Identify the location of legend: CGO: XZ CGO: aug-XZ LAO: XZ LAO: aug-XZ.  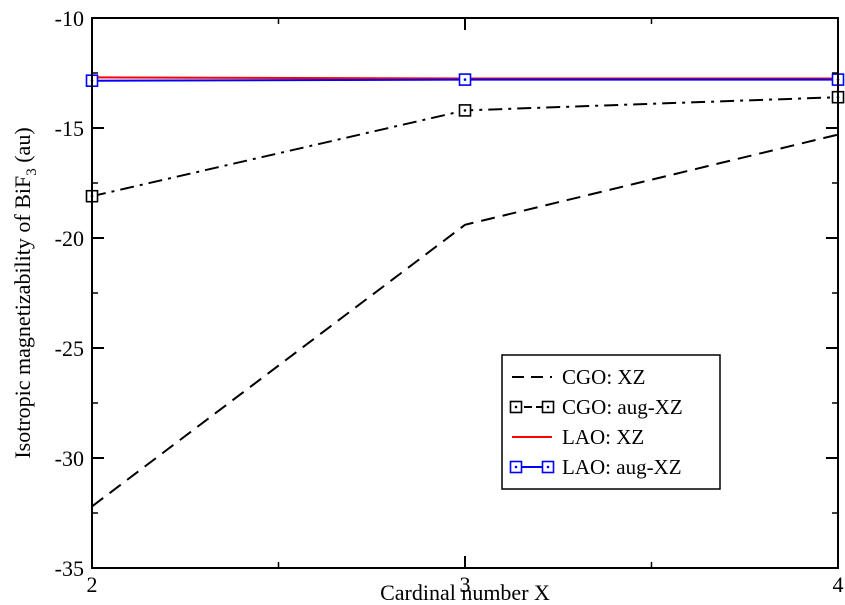
(611, 422).